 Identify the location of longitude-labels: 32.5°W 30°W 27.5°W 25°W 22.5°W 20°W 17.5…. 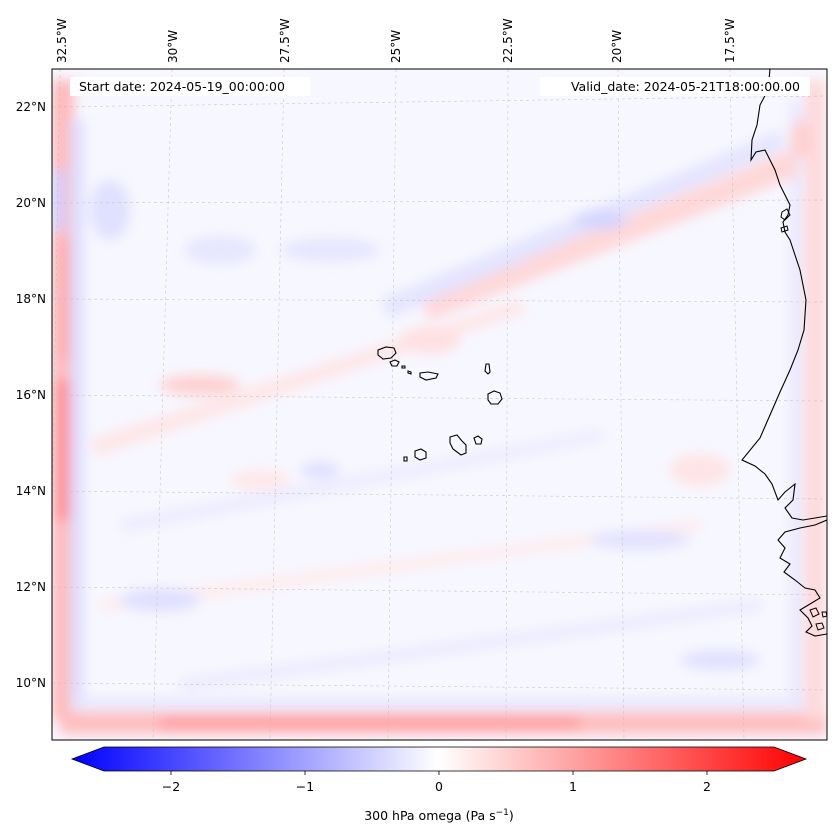
(396, 40).